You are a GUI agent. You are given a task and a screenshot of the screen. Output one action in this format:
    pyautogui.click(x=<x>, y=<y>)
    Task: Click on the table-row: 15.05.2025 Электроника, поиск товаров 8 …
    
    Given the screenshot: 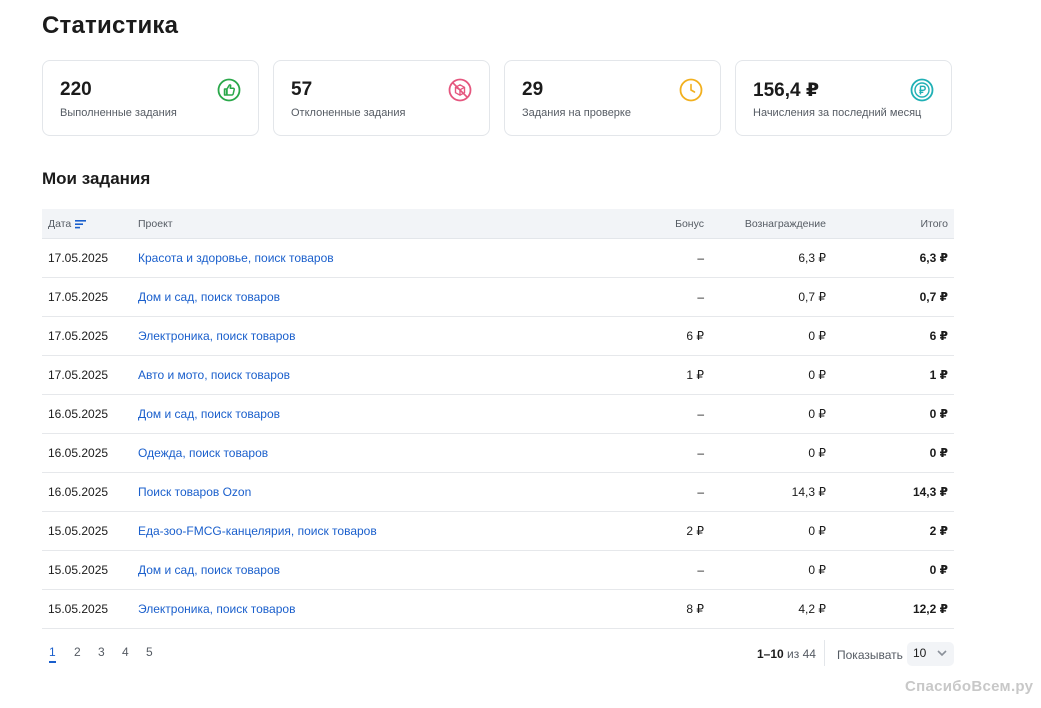 What is the action you would take?
    pyautogui.click(x=498, y=609)
    